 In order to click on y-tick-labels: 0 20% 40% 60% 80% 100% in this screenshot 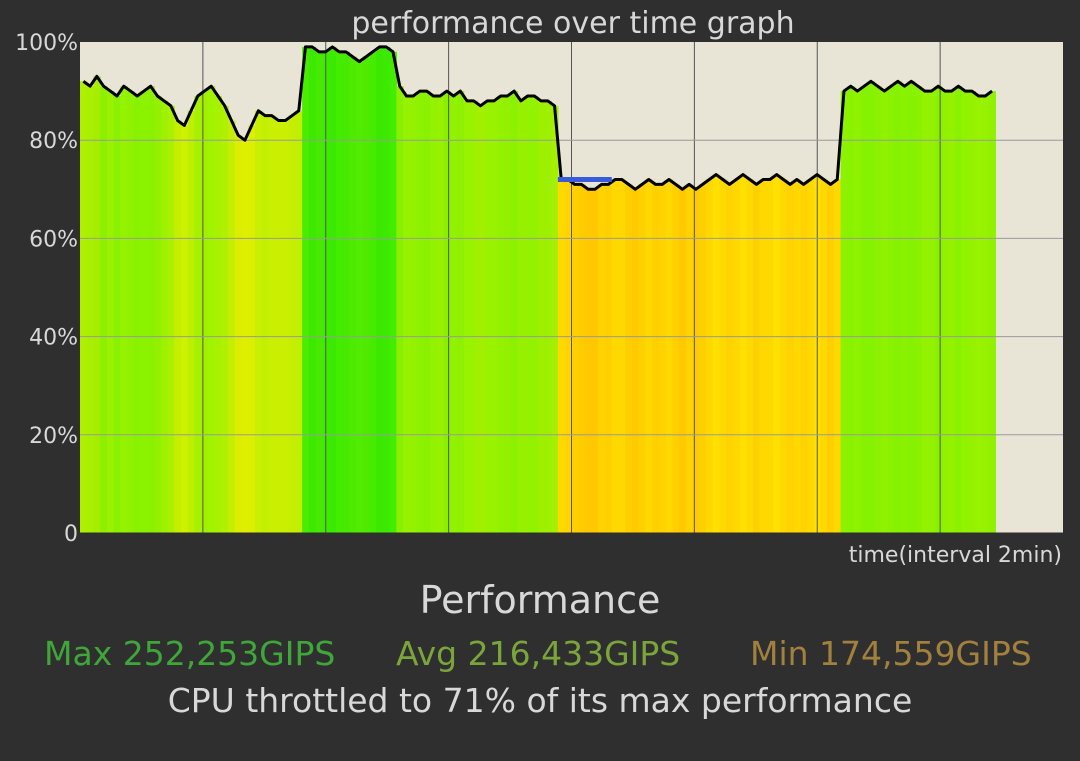, I will do `click(46, 289)`.